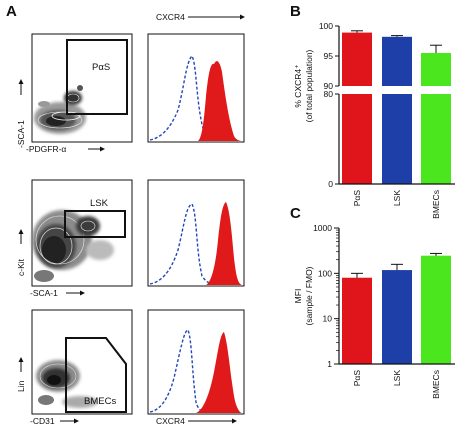 The height and width of the screenshot is (434, 474). What do you see at coordinates (99, 203) in the screenshot?
I see `gate-label: LSK` at bounding box center [99, 203].